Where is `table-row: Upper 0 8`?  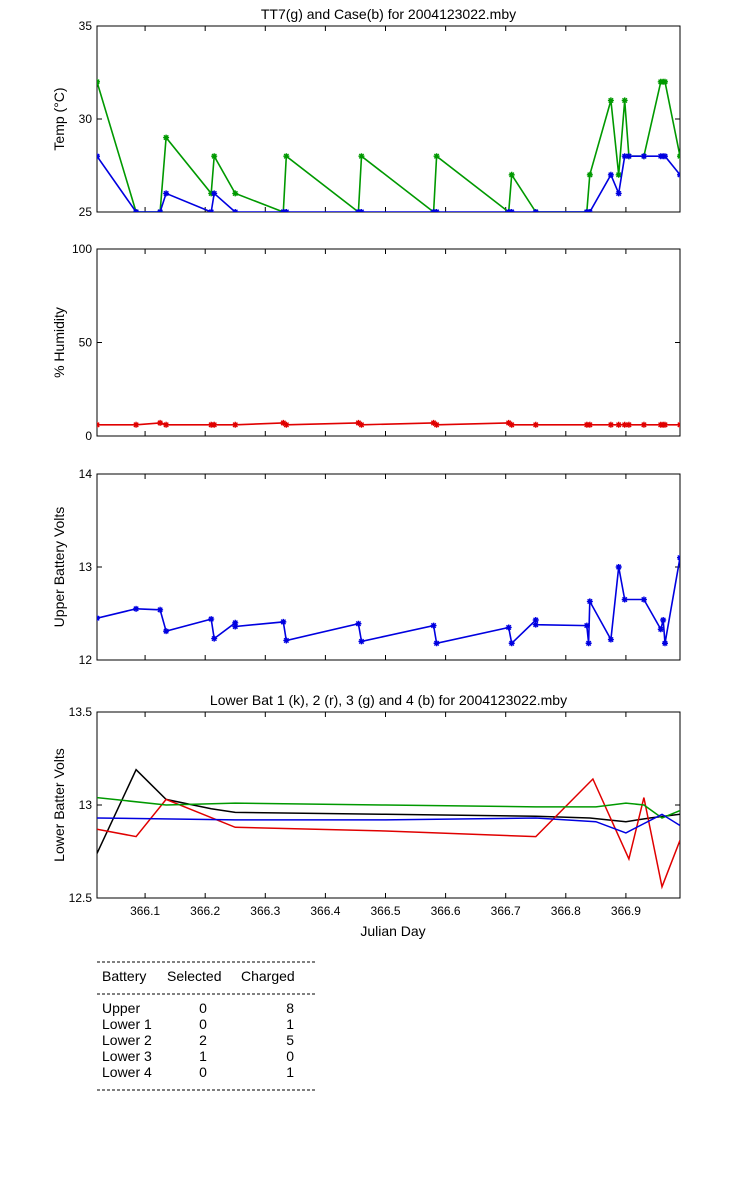
table-row: Upper 0 8 is located at coordinates (198, 1008).